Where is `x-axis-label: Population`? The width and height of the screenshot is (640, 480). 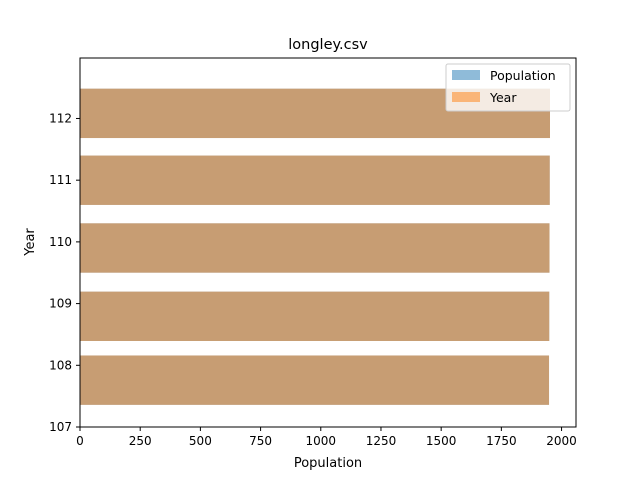
x-axis-label: Population is located at coordinates (328, 463).